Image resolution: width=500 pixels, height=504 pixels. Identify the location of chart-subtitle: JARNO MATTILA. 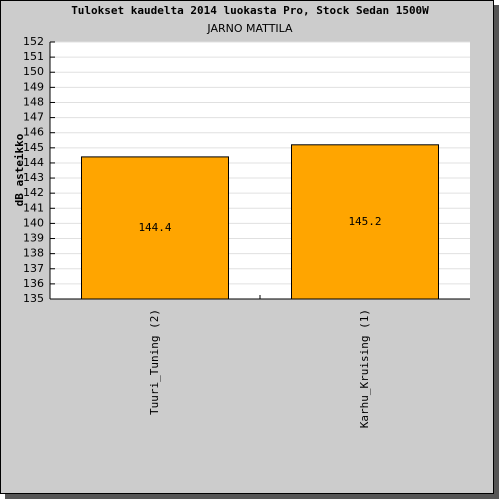
(249, 28).